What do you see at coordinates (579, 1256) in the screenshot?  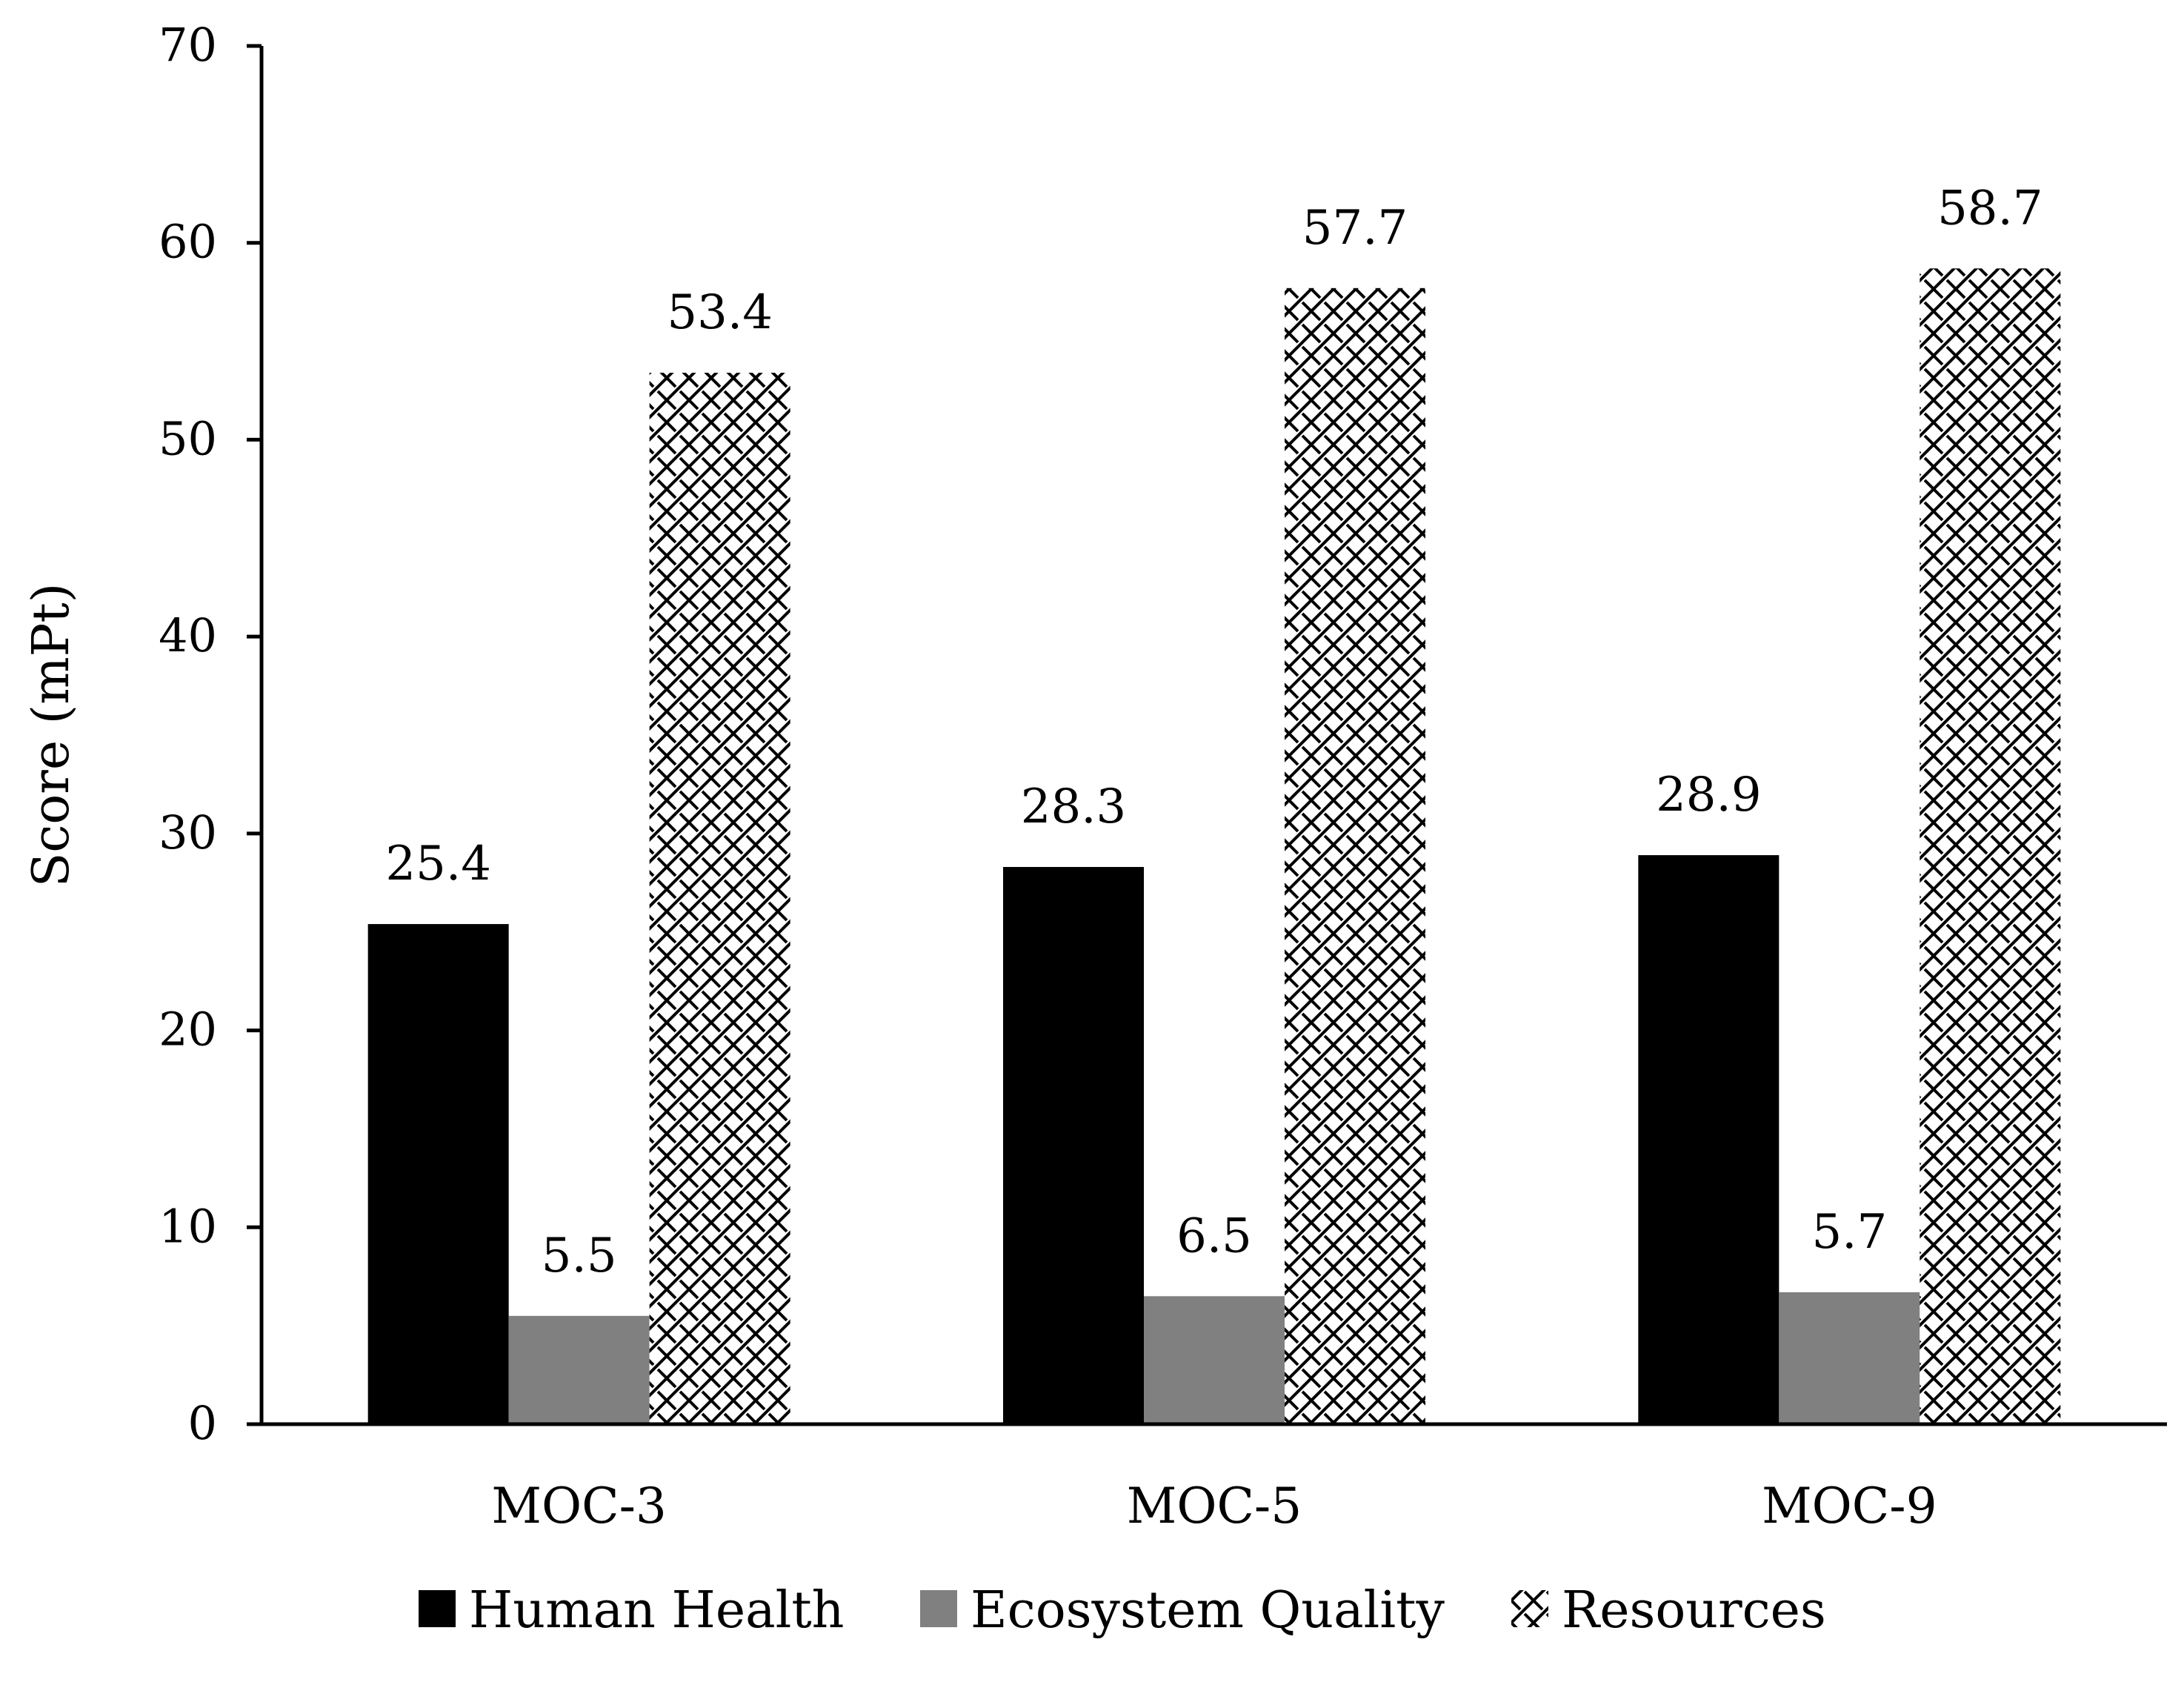 I see `data-label: 5.5` at bounding box center [579, 1256].